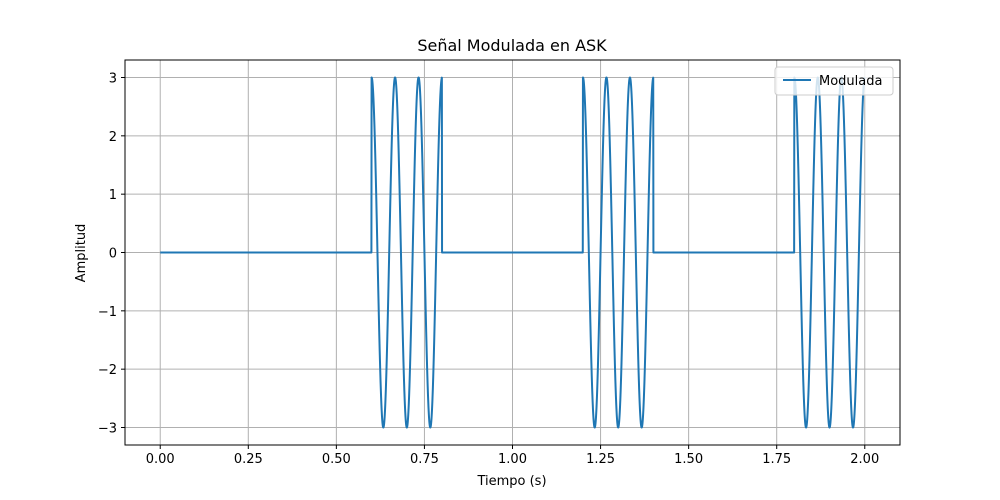  What do you see at coordinates (107, 312) in the screenshot?
I see `y-tick-label: −1` at bounding box center [107, 312].